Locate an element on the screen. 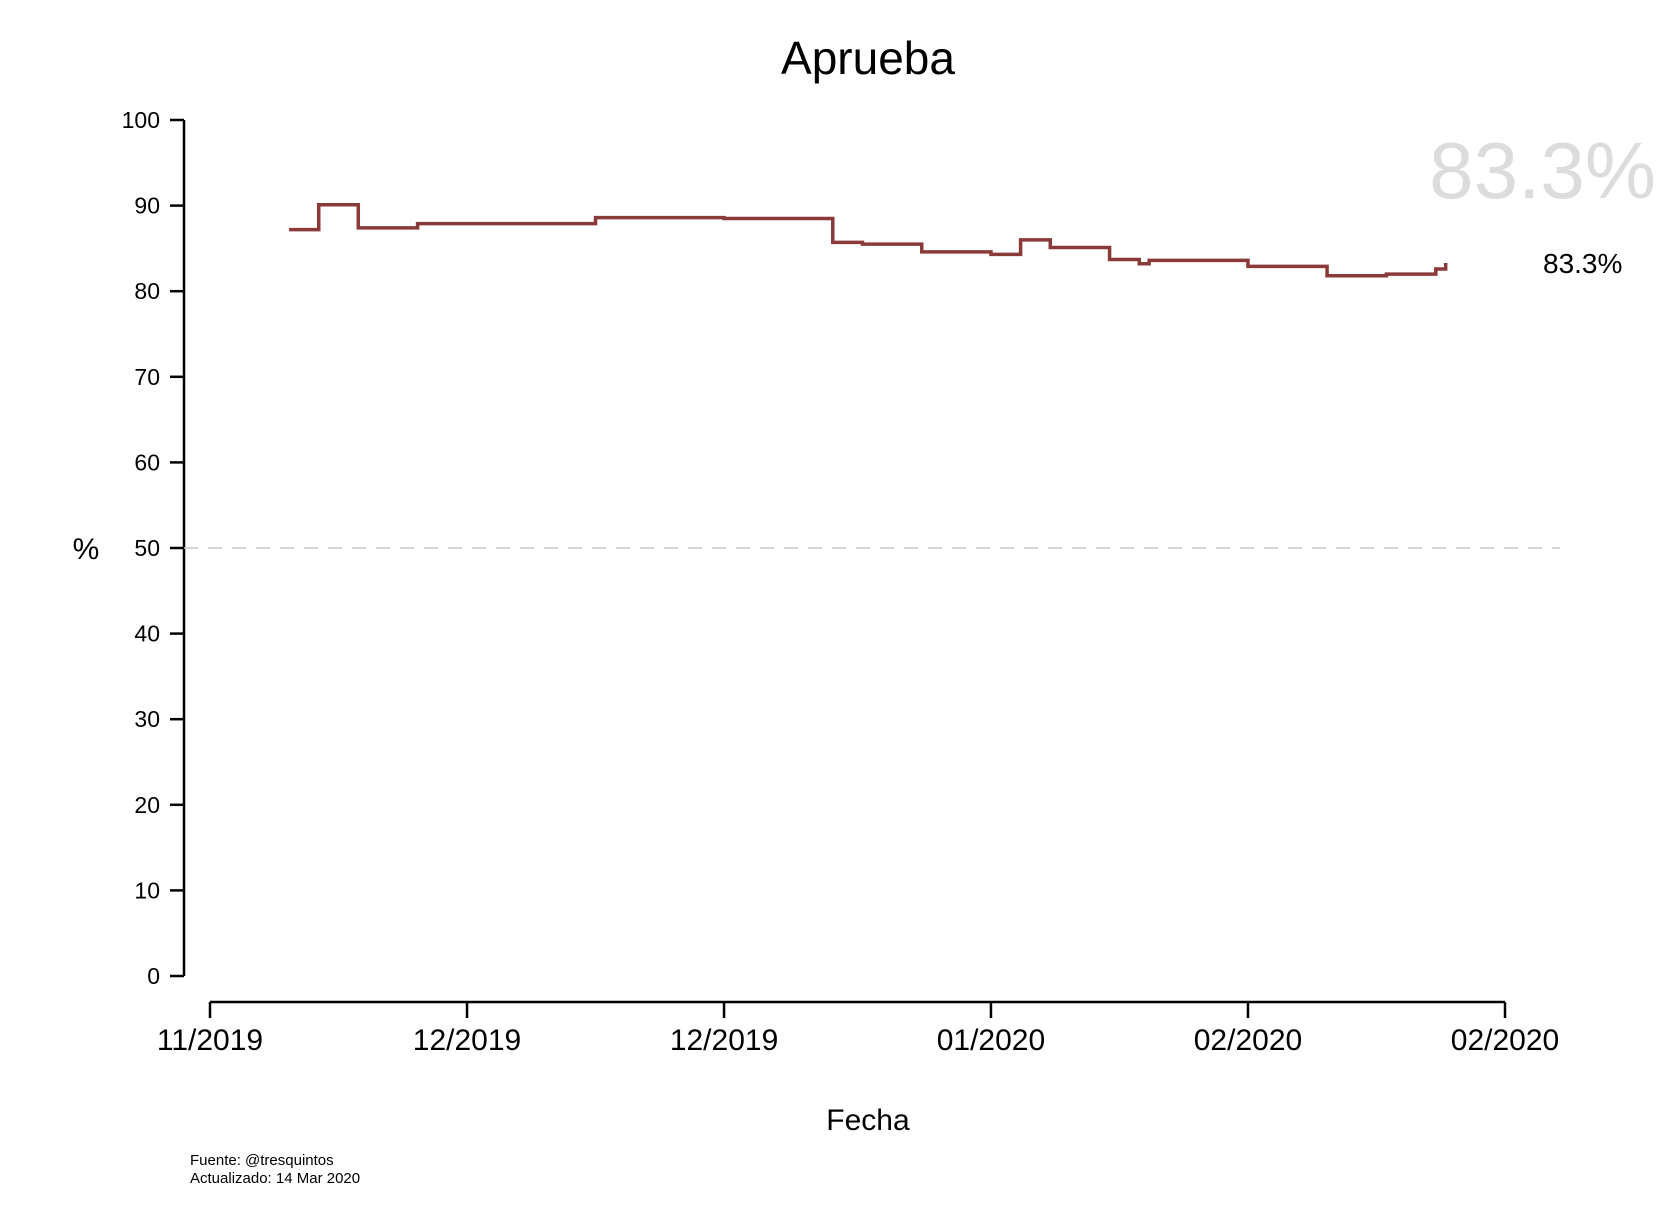  y-tick-label: 70 is located at coordinates (147, 377).